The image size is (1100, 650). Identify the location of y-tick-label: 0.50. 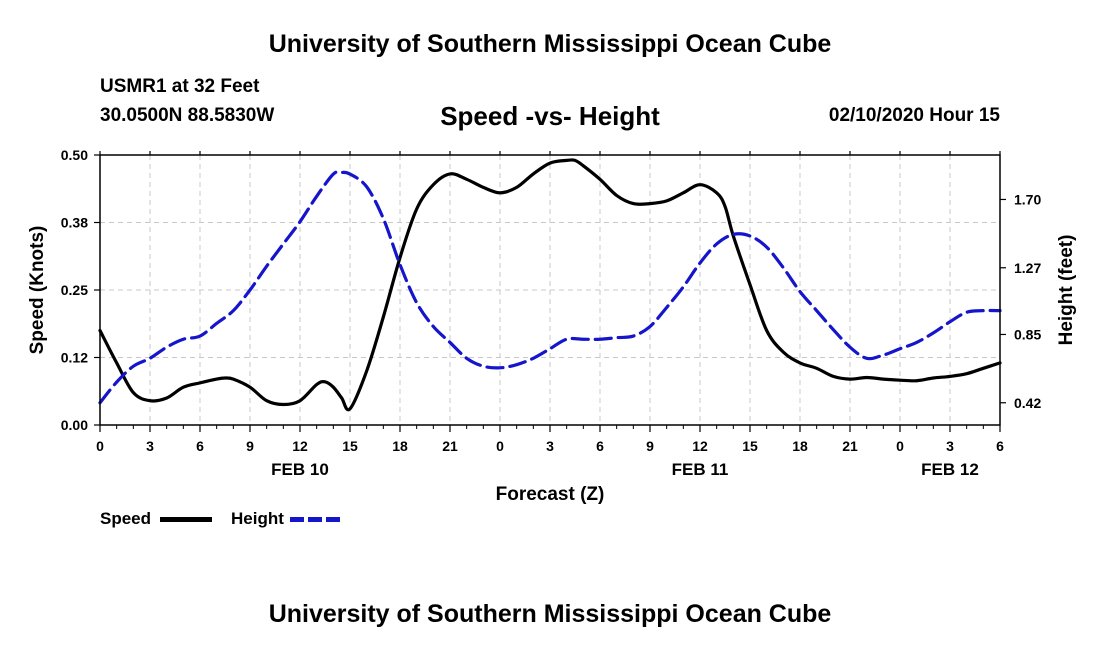
(74, 155).